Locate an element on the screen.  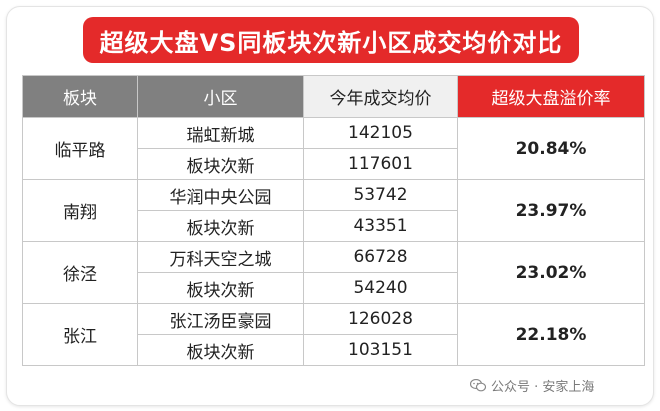
district-cell: 徐泾 is located at coordinates (80, 272).